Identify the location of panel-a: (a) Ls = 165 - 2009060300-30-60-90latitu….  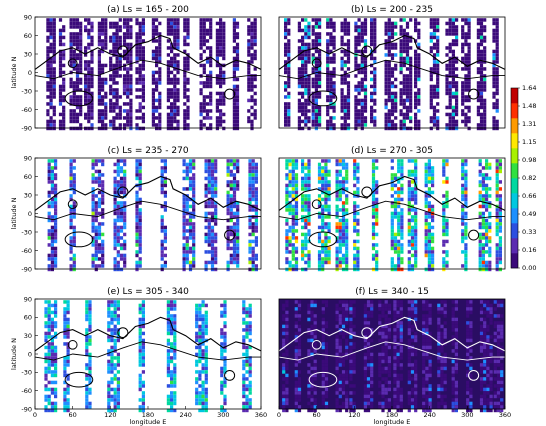
(136, 68).